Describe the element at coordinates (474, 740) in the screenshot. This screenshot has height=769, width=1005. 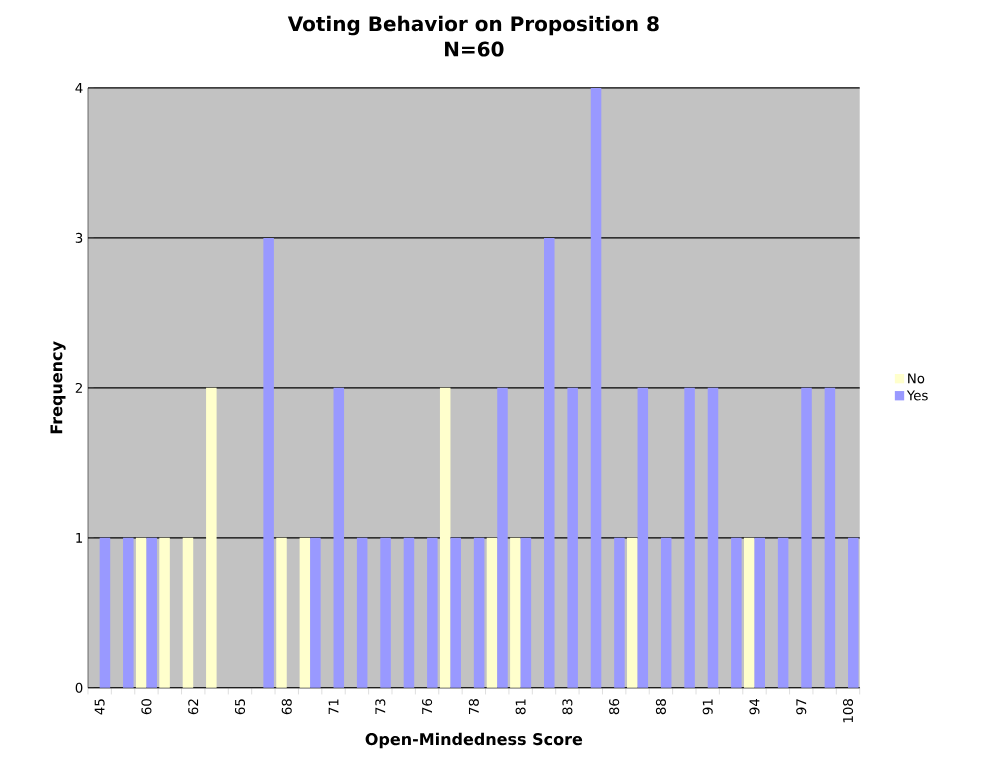
I see `x-axis-title: Open-Mindedness Score` at that location.